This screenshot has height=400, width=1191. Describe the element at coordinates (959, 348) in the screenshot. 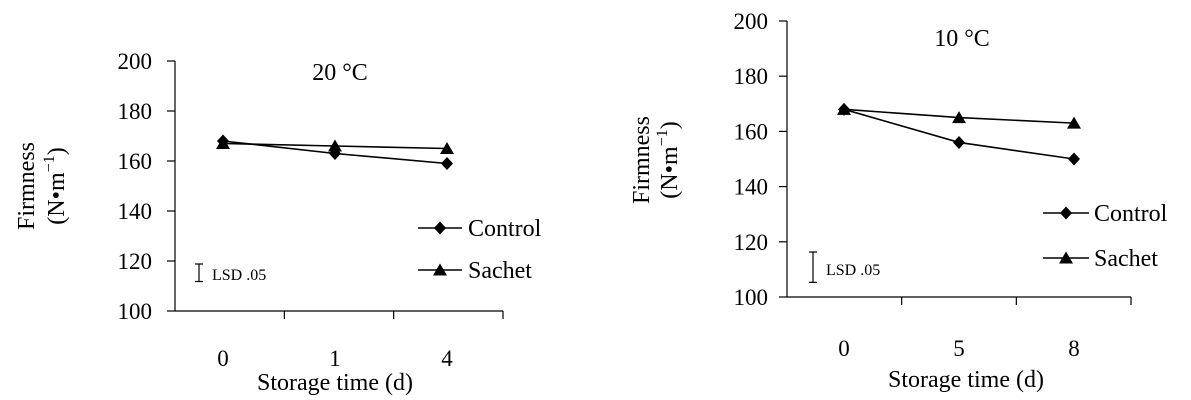

I see `x-tick-label: 5` at that location.